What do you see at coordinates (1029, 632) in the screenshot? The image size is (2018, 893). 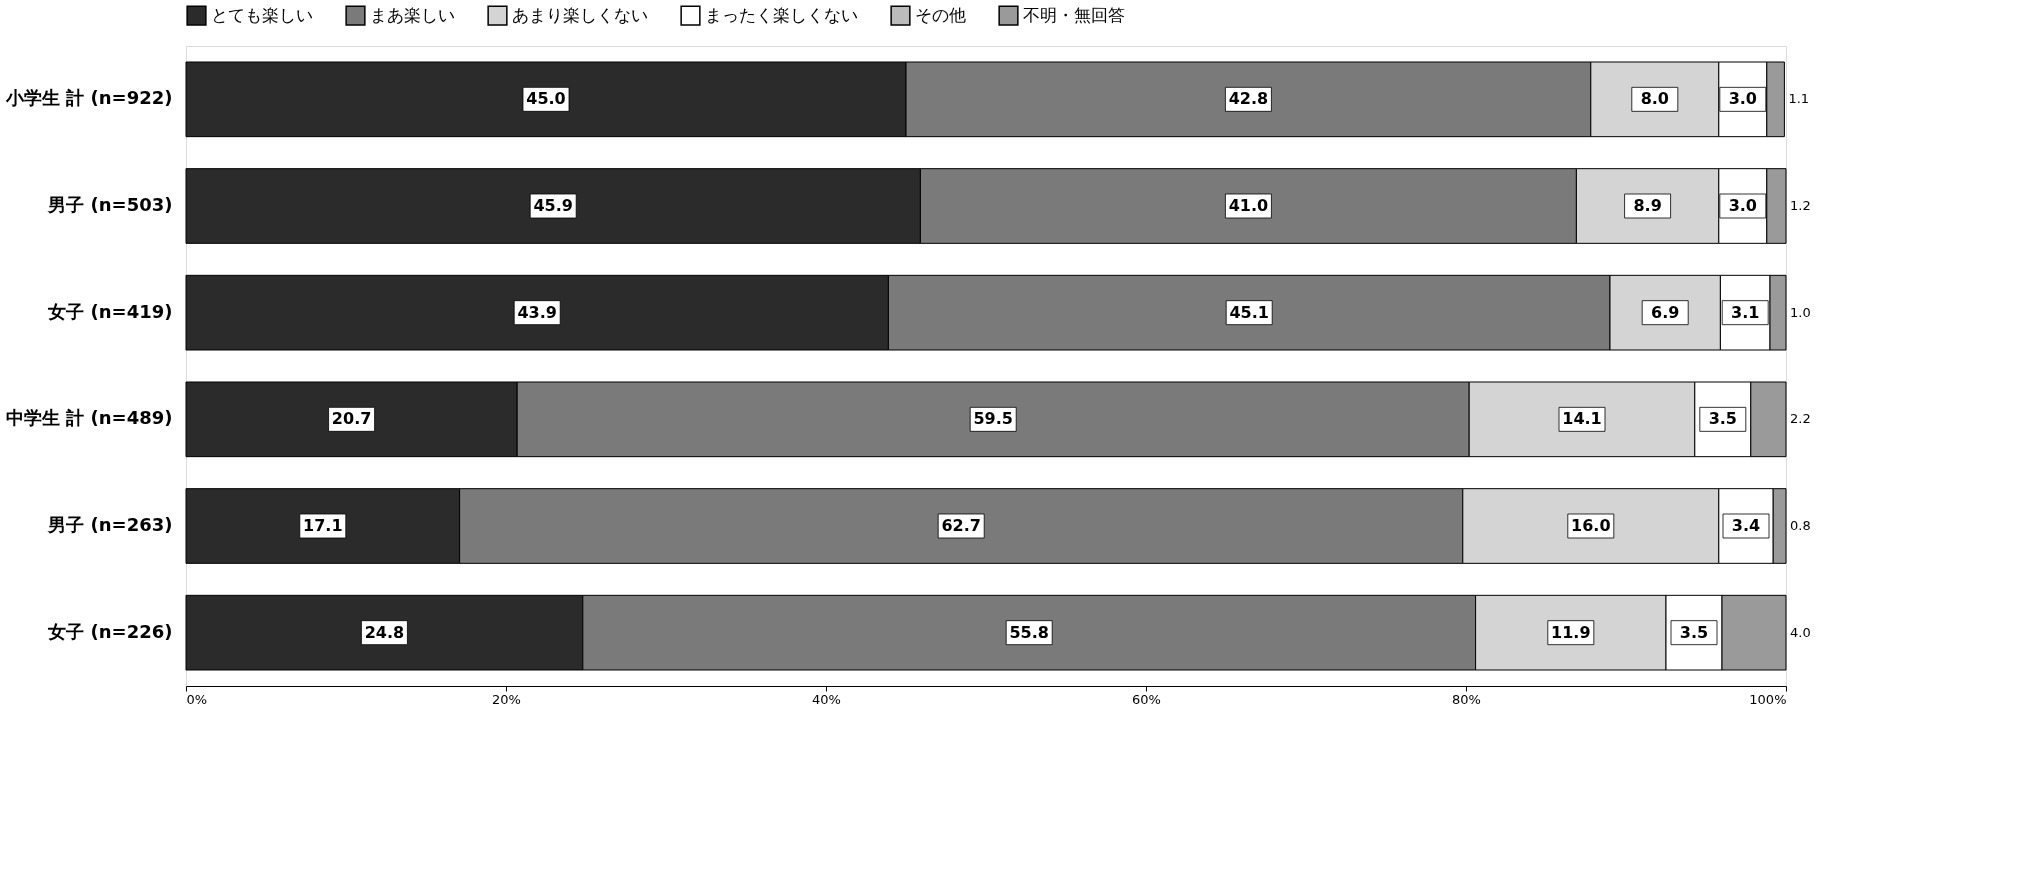 I see `data-label: 55.8` at bounding box center [1029, 632].